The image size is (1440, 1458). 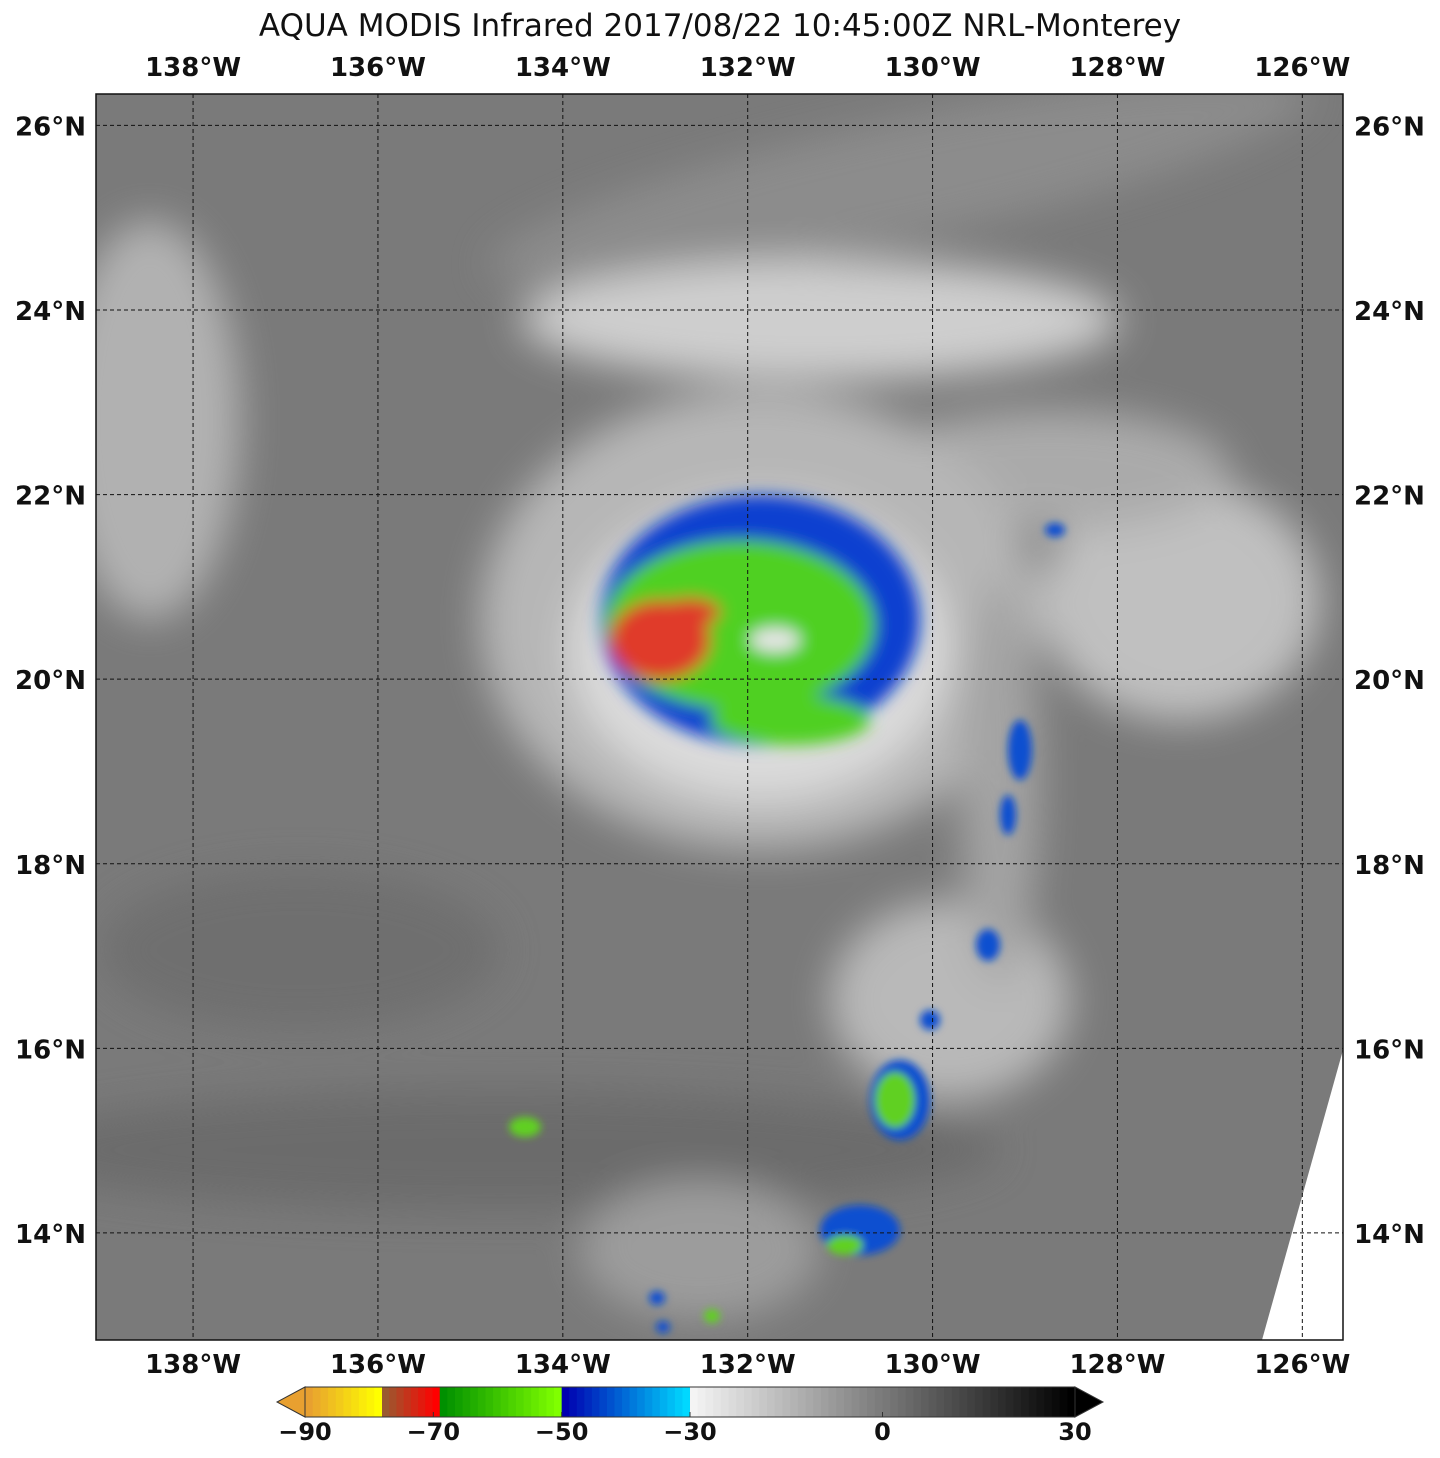 I want to click on longitude-label: 134°W, so click(x=563, y=1365).